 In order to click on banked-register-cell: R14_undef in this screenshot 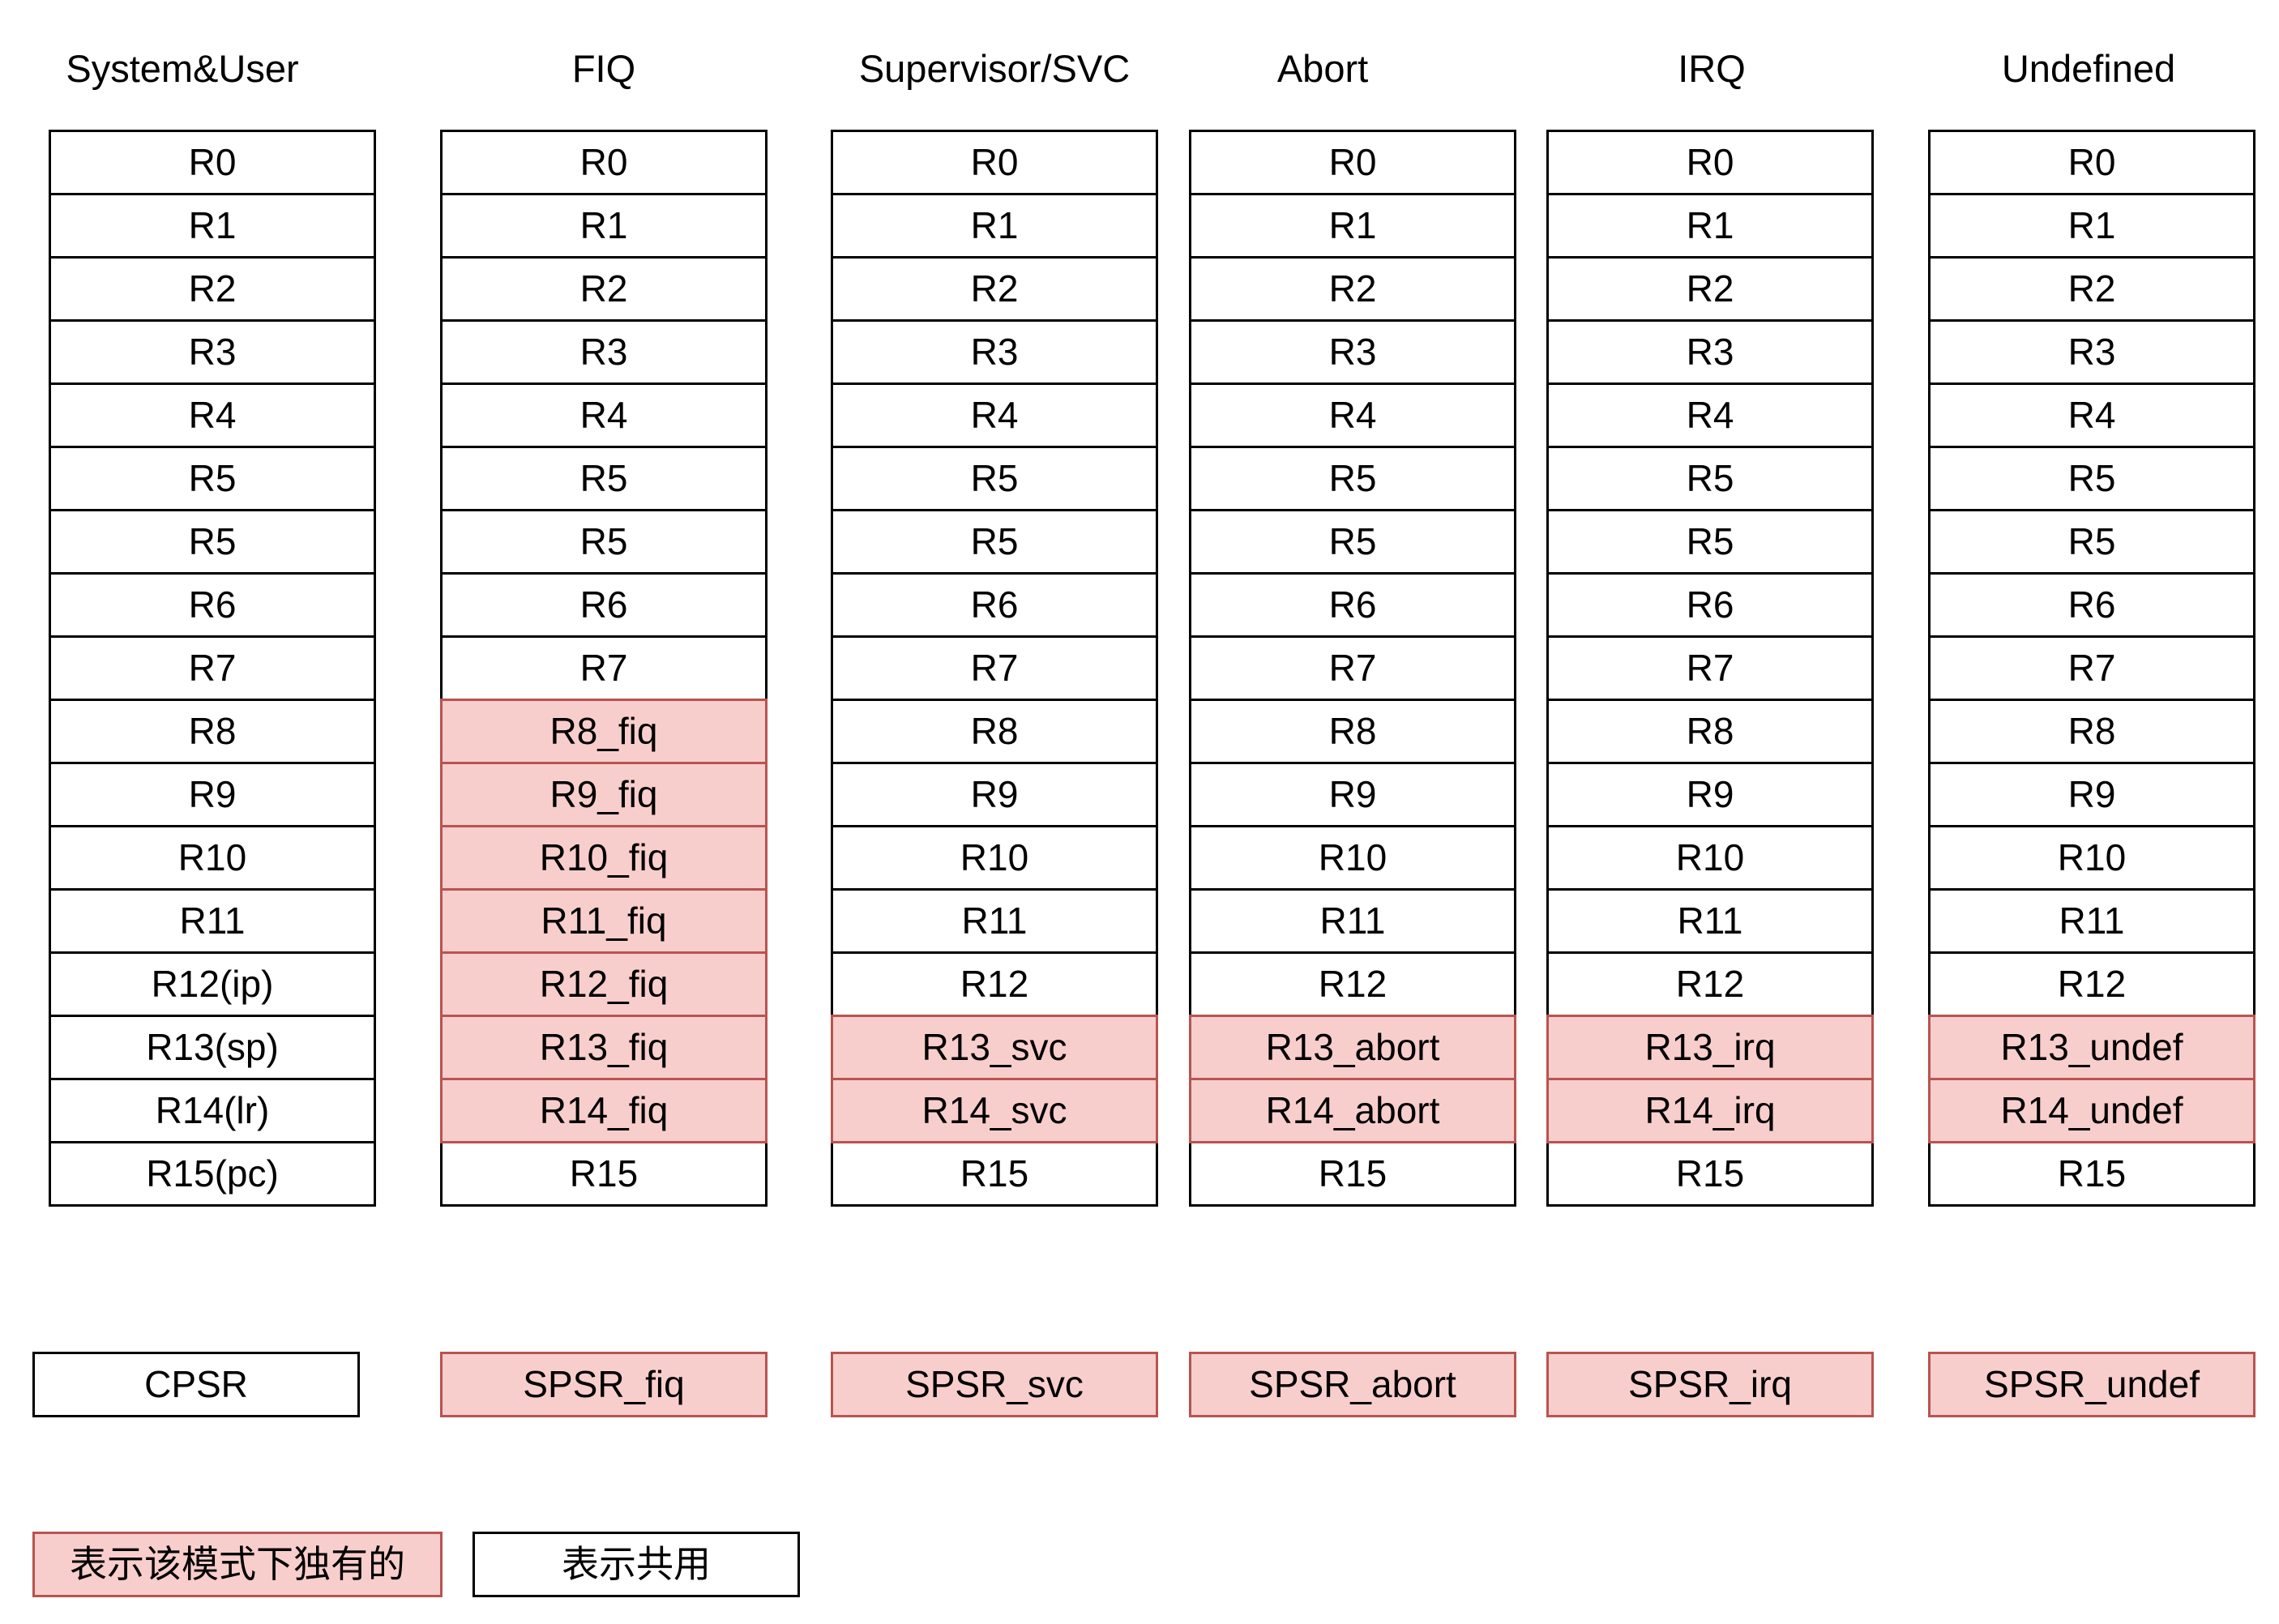, I will do `click(2091, 1110)`.